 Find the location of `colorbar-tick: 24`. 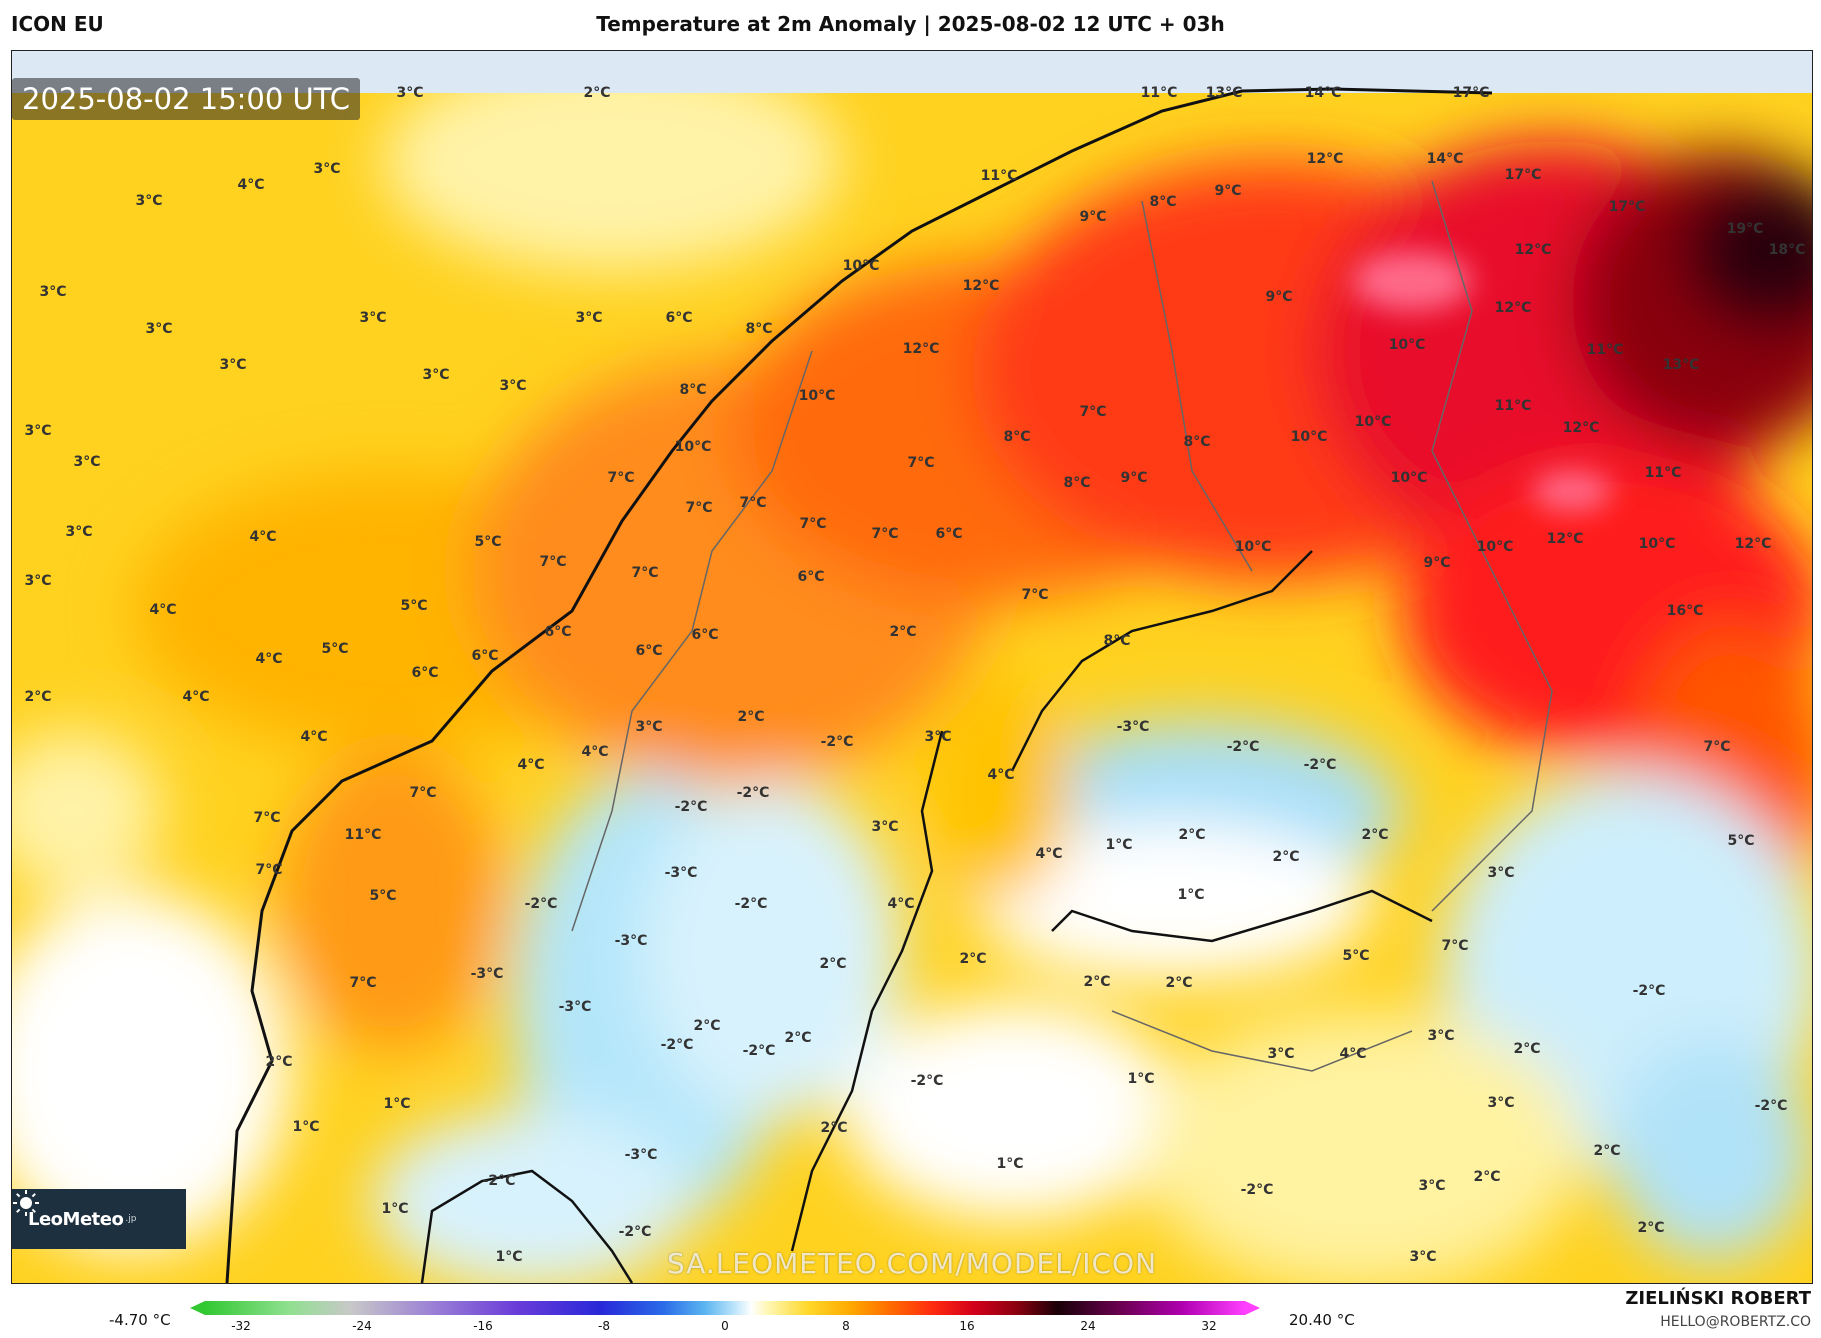

colorbar-tick: 24 is located at coordinates (1088, 1326).